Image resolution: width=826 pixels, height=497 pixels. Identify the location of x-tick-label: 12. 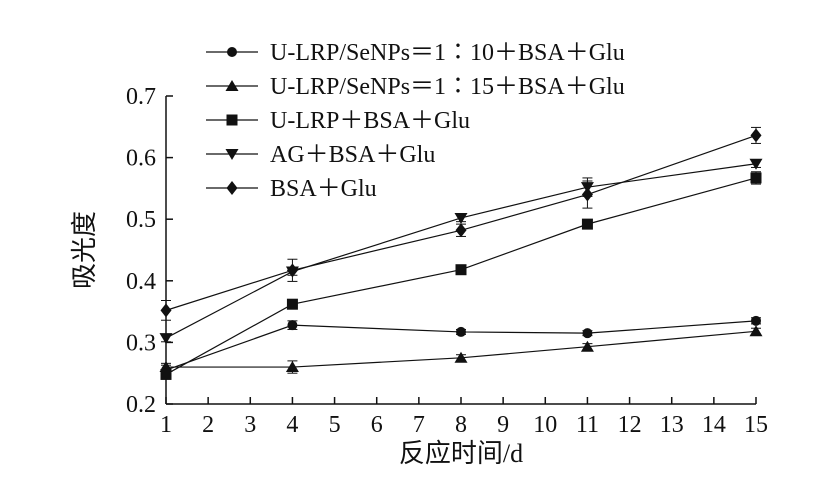
(630, 425).